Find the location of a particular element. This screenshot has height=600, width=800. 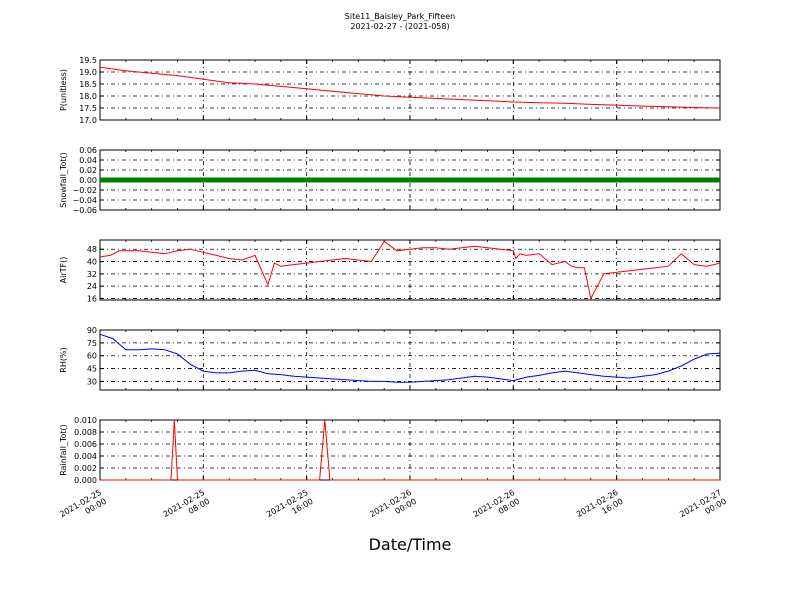

panel-2-ylabel: Snowfall_Tot() is located at coordinates (63, 180).